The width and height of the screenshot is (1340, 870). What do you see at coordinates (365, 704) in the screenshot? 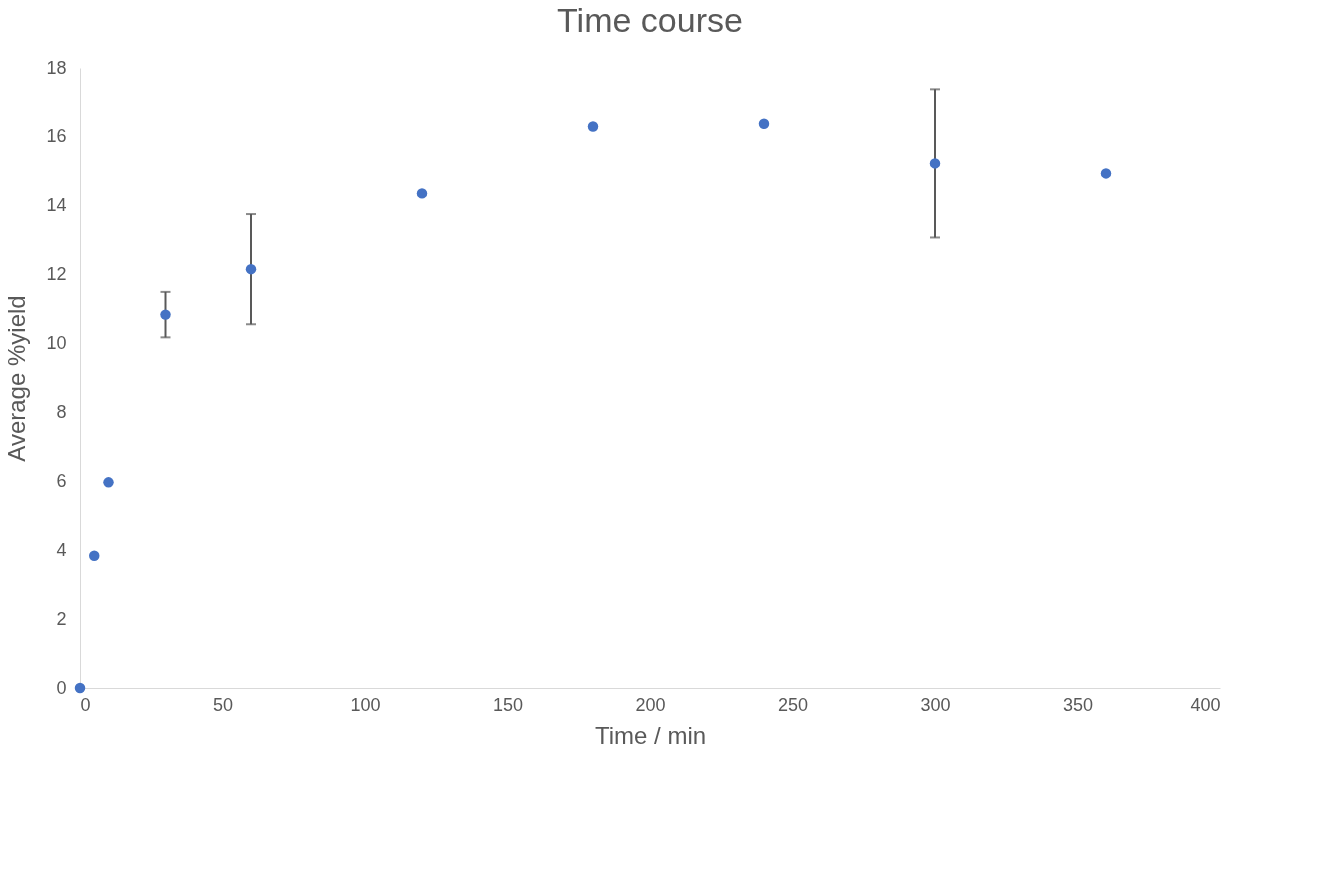
I see `x-tick-label: 100` at bounding box center [365, 704].